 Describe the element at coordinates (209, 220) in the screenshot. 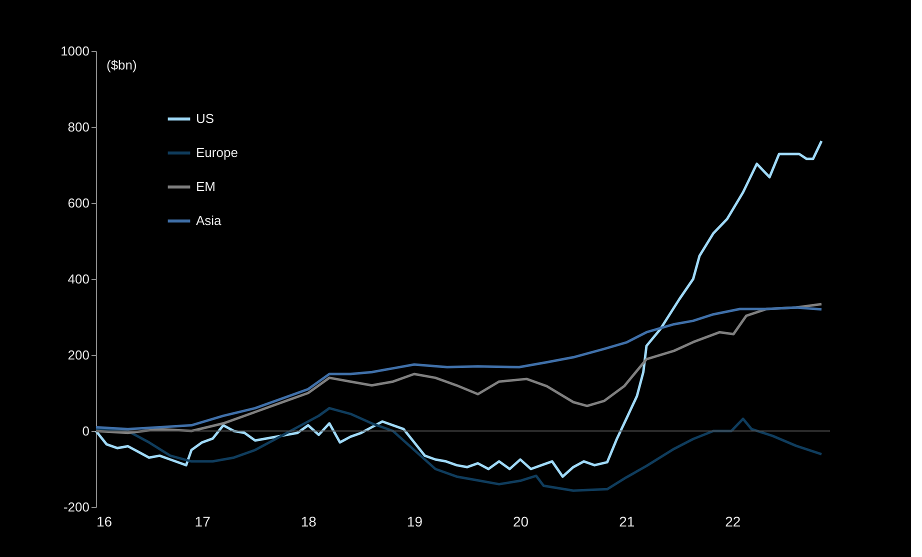

I see `legend-label: Asia` at that location.